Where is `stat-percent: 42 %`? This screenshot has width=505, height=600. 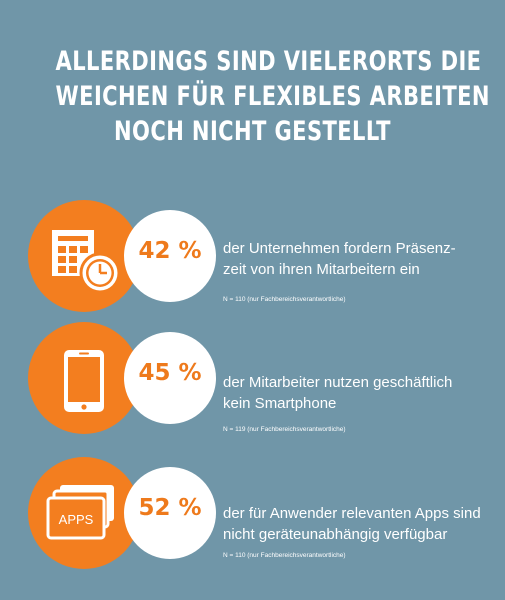
stat-percent: 42 % is located at coordinates (170, 251).